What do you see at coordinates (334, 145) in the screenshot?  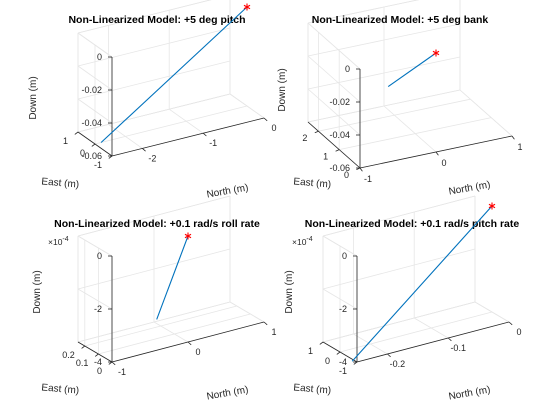 I see `east-axis-line` at bounding box center [334, 145].